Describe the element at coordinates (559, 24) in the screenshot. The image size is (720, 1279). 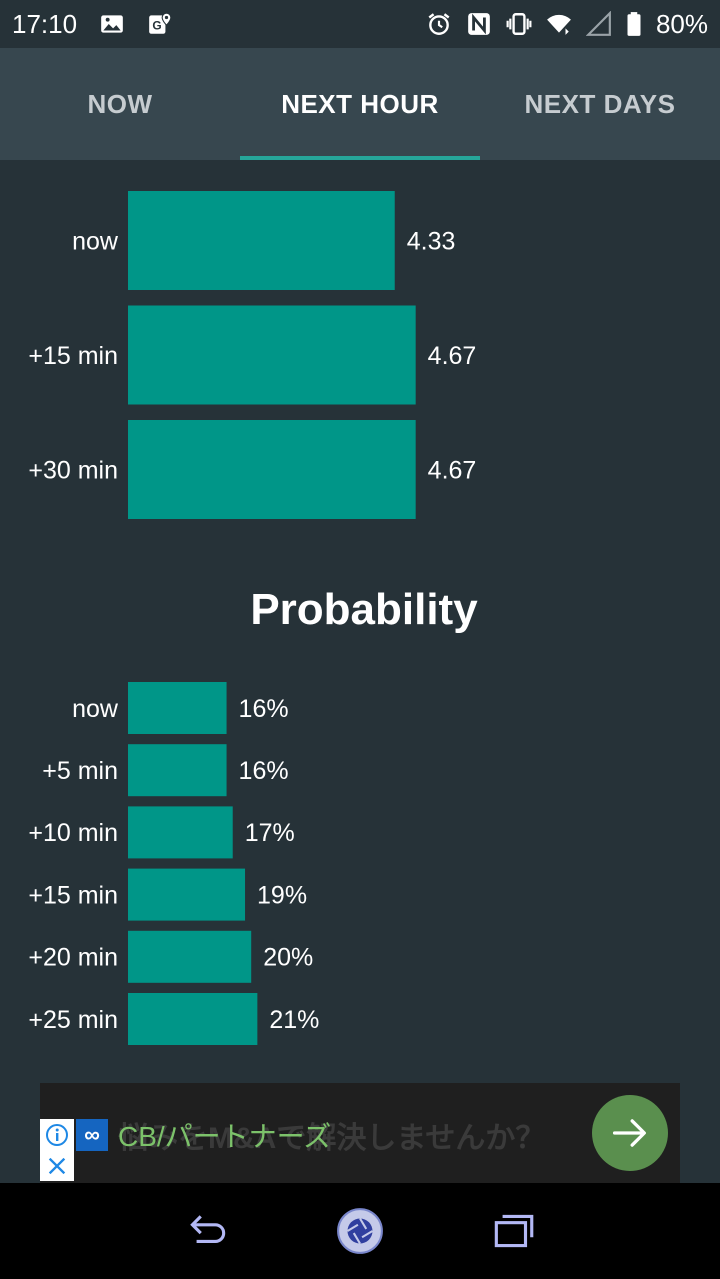
I see `wifi-icon` at that location.